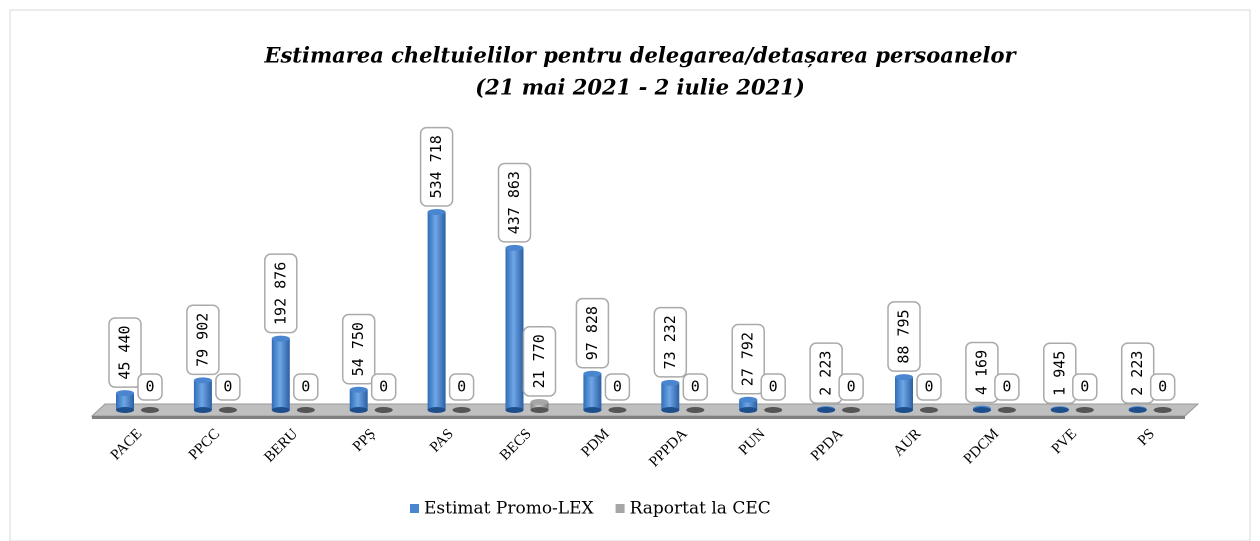  What do you see at coordinates (981, 446) in the screenshot?
I see `x-tick-label: PDCM` at bounding box center [981, 446].